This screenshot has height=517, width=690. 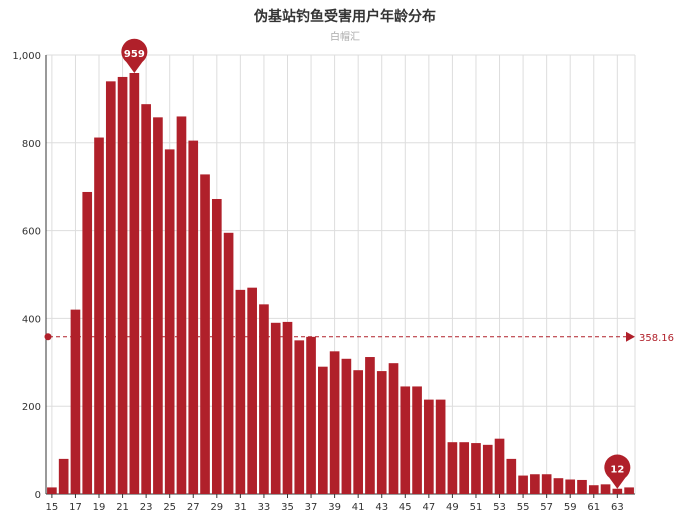 I want to click on chart-title: 伪基站钓鱼受害用户年龄分布, so click(x=345, y=17).